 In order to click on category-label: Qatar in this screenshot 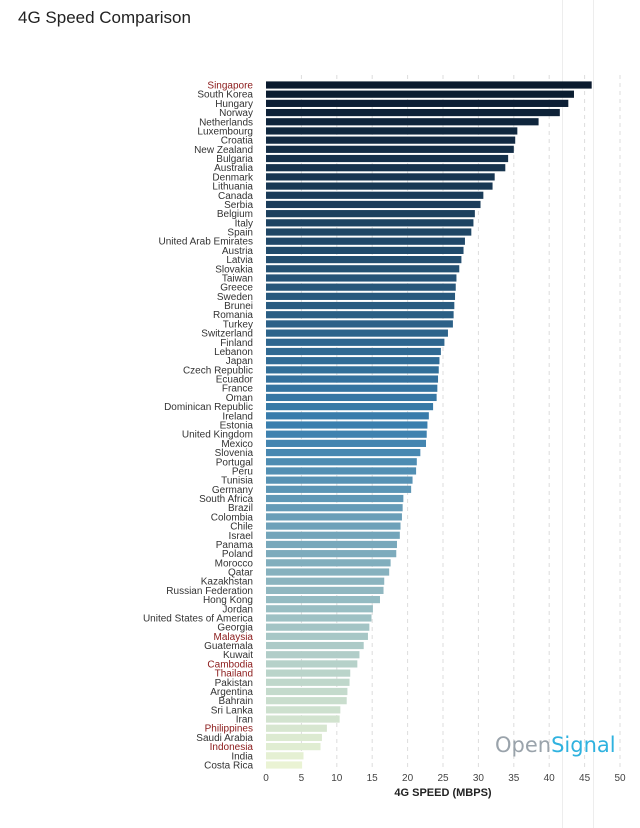, I will do `click(241, 573)`.